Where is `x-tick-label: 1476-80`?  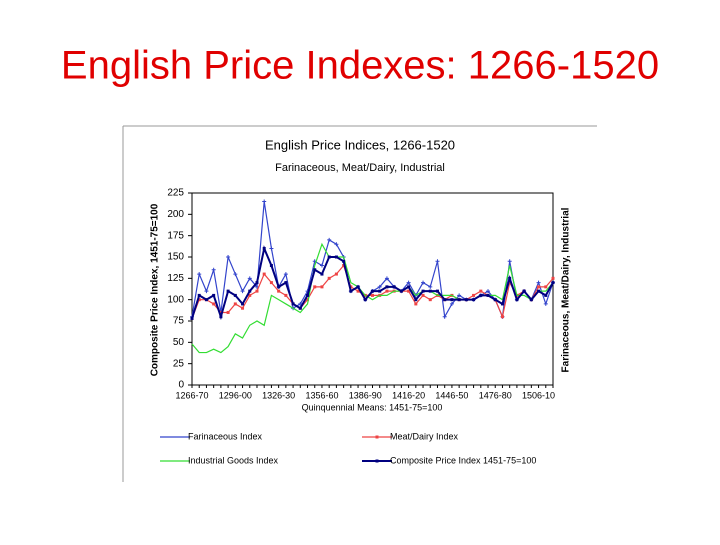
x-tick-label: 1476-80 is located at coordinates (495, 395).